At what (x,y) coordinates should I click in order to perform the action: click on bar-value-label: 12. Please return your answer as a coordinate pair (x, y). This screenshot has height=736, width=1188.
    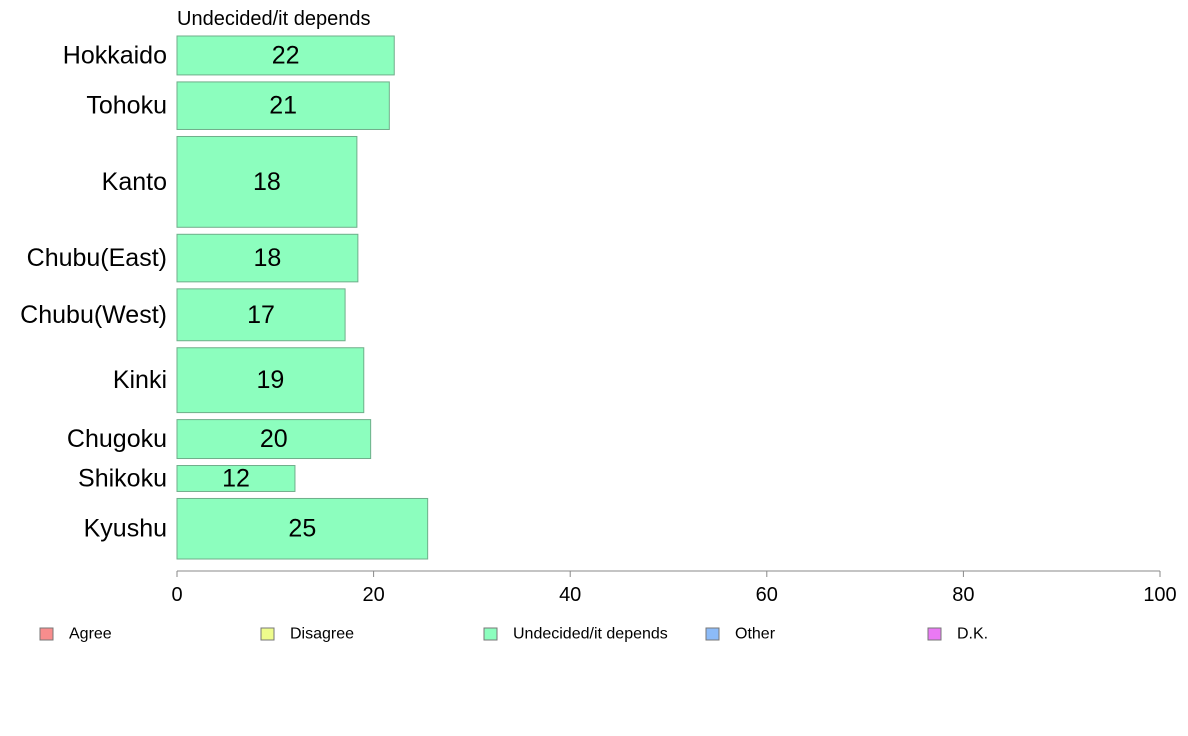
    Looking at the image, I should click on (236, 478).